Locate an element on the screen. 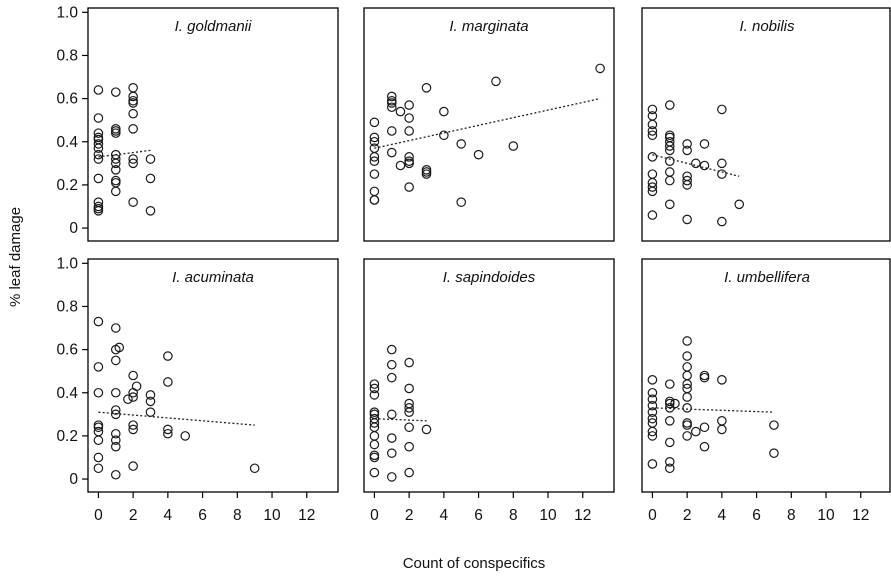 This screenshot has width=891, height=577. y-tick-label: 0.4 is located at coordinates (67, 393).